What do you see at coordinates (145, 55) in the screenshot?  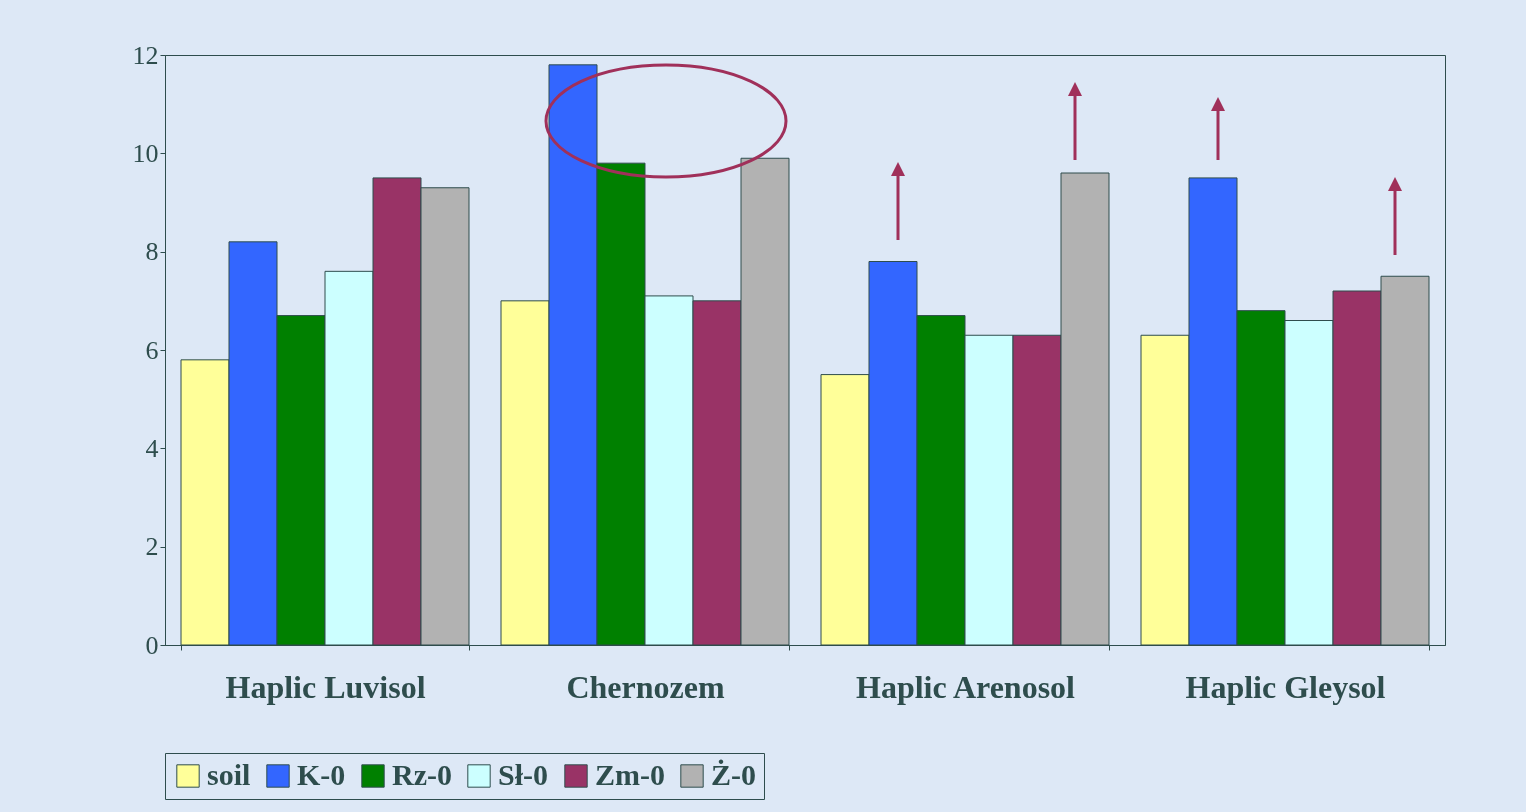 I see `y-tick-label: 12` at bounding box center [145, 55].